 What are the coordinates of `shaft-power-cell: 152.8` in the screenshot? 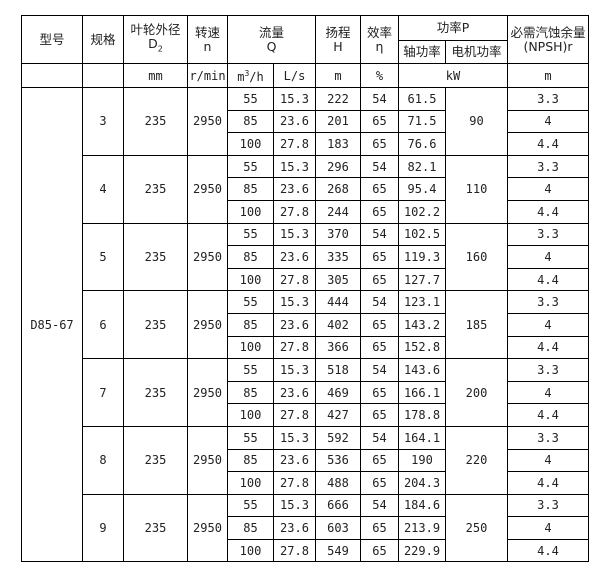 It's located at (422, 347).